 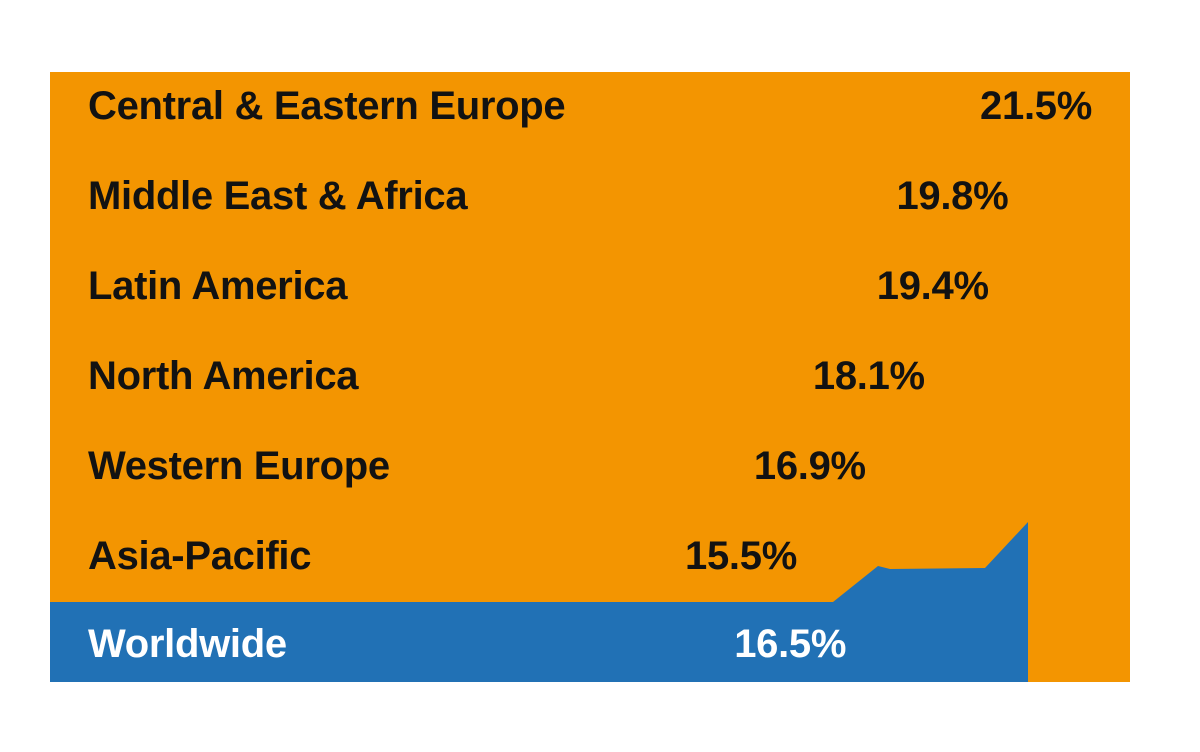 What do you see at coordinates (790, 644) in the screenshot?
I see `region-value: 16.5%` at bounding box center [790, 644].